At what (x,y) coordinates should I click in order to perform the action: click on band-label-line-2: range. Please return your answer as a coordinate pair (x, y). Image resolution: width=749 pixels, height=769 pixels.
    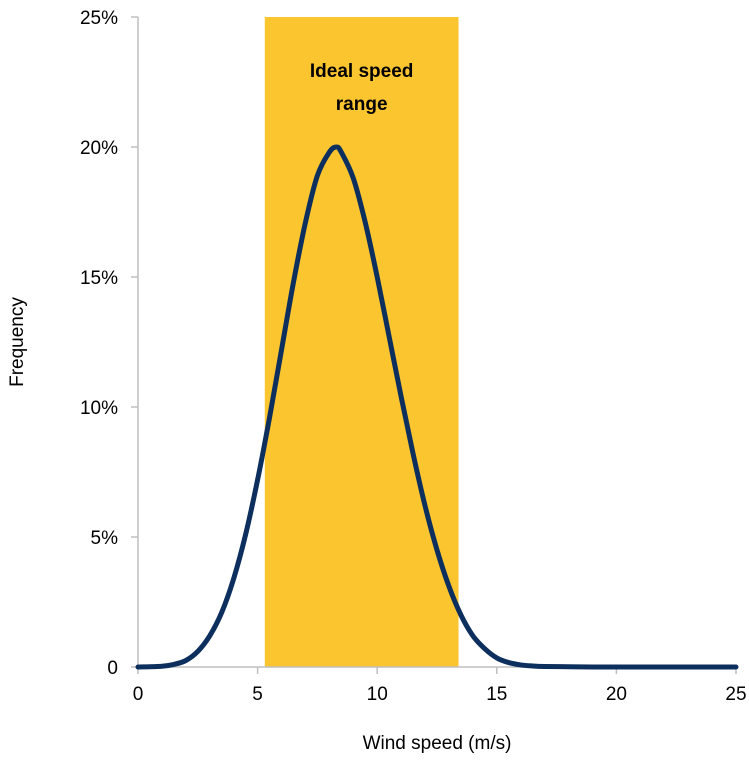
    Looking at the image, I should click on (362, 104).